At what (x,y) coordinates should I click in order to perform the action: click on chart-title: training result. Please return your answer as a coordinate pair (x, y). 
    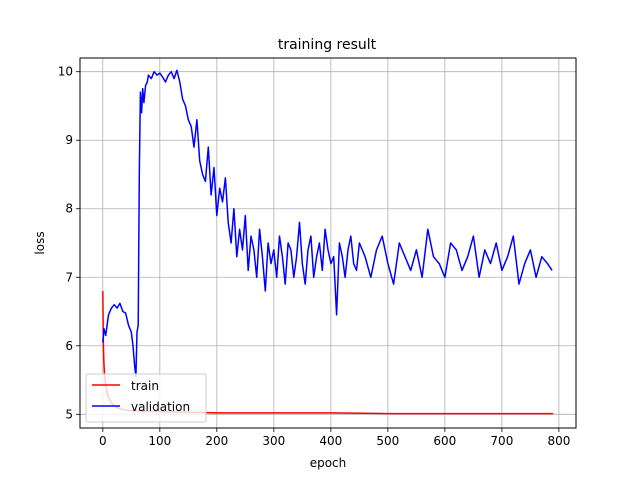
    Looking at the image, I should click on (327, 45).